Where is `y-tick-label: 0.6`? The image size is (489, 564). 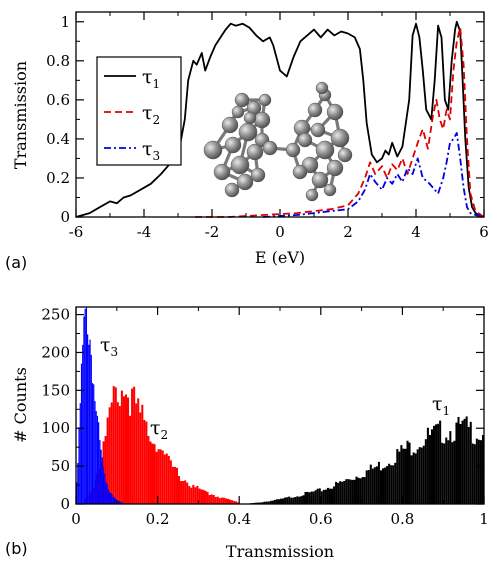
y-tick-label: 0.6 is located at coordinates (58, 100).